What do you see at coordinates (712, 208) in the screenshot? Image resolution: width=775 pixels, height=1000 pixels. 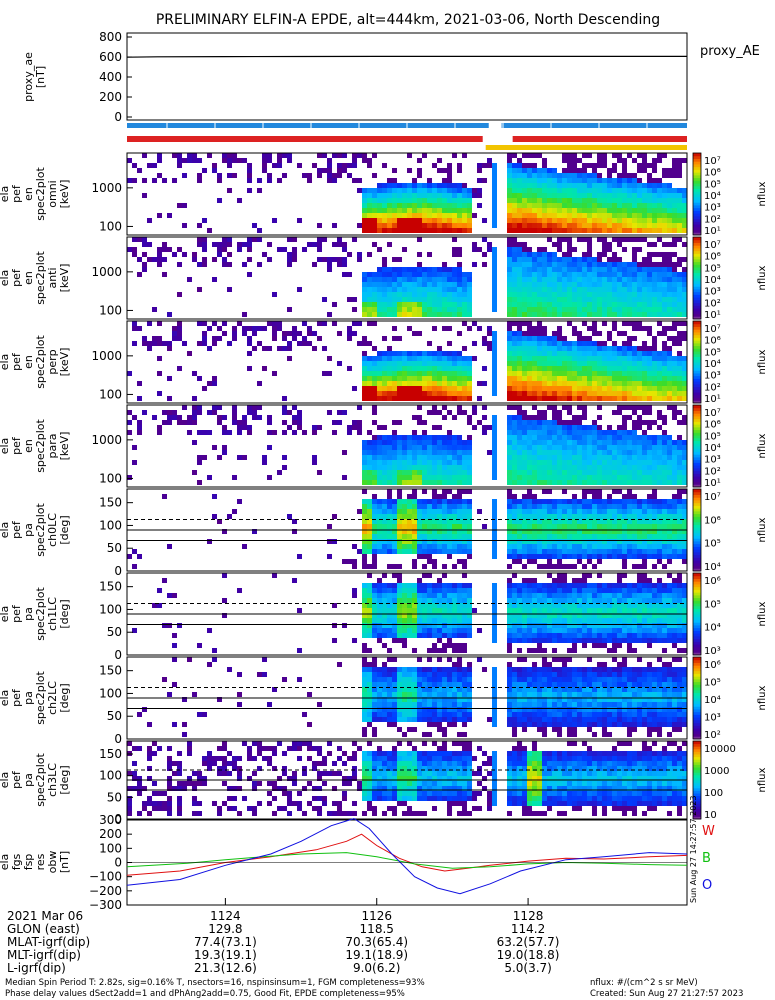 I see `colorbar-label: 10³` at bounding box center [712, 208].